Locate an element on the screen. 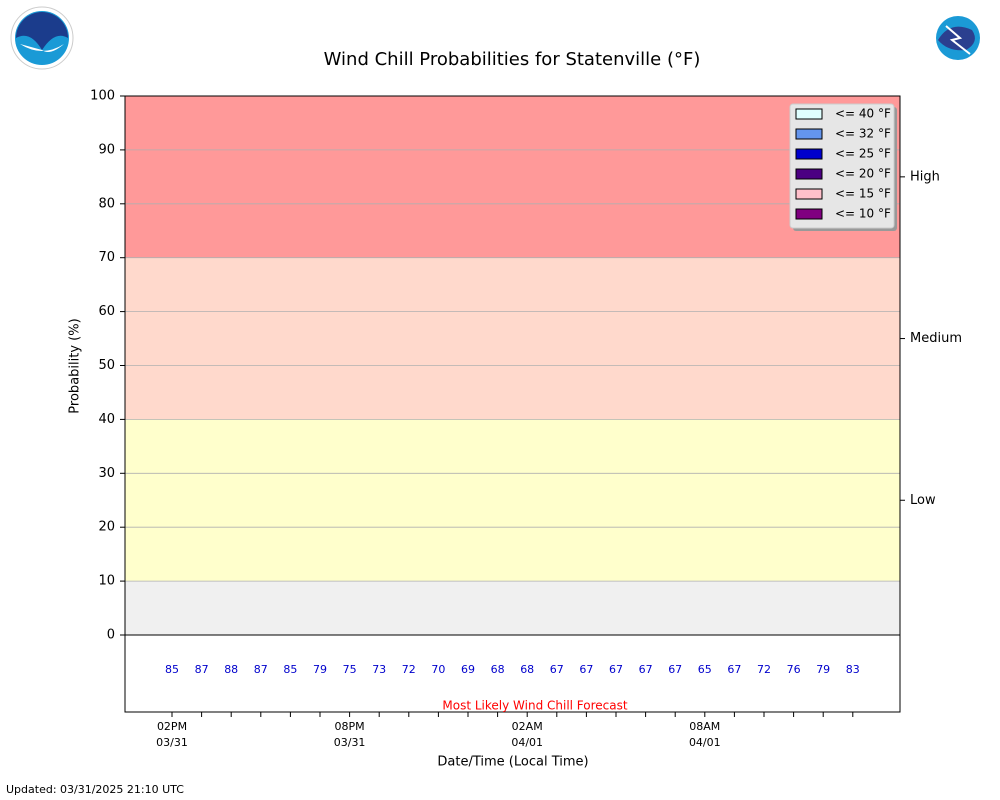  y-tick-label: 40 is located at coordinates (106, 419).